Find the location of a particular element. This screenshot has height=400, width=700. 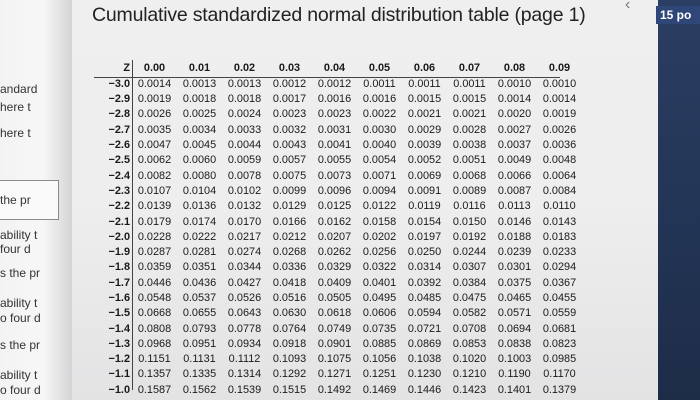

probability-cell: 0.0019 is located at coordinates (154, 99).